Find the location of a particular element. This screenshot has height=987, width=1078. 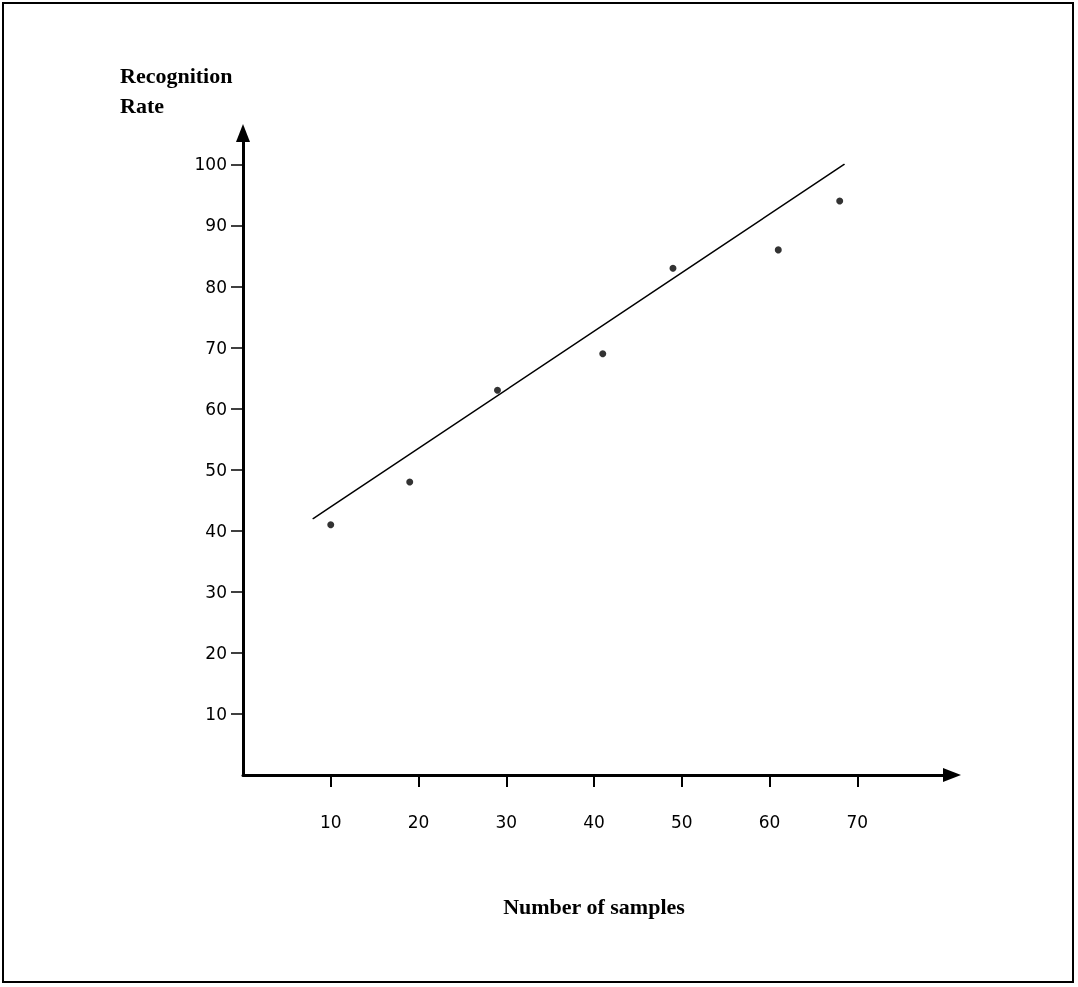

y-axis-title: Recognition Rate is located at coordinates (176, 90).